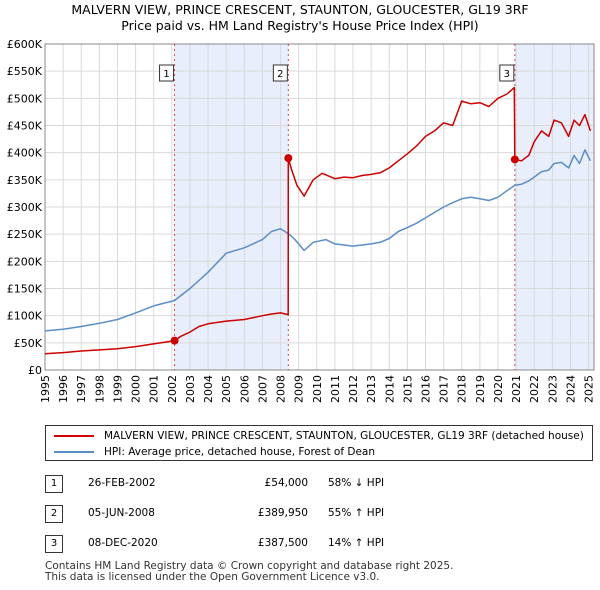  I want to click on x-tick-label: 1996, so click(63, 389).